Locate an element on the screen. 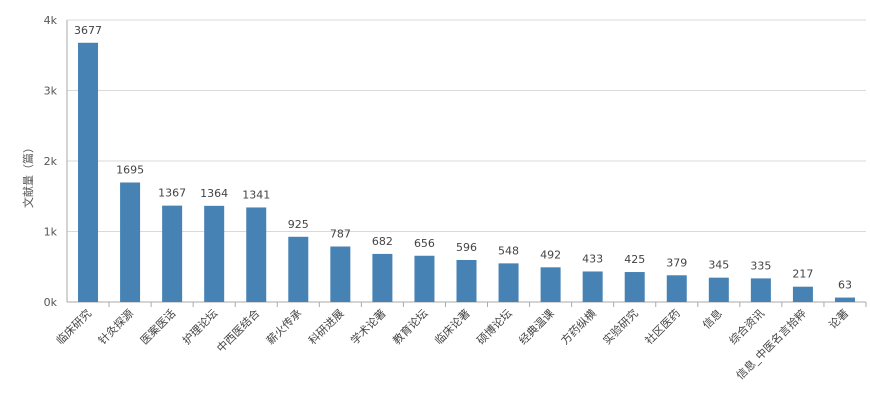  data-label: 433 is located at coordinates (592, 258).